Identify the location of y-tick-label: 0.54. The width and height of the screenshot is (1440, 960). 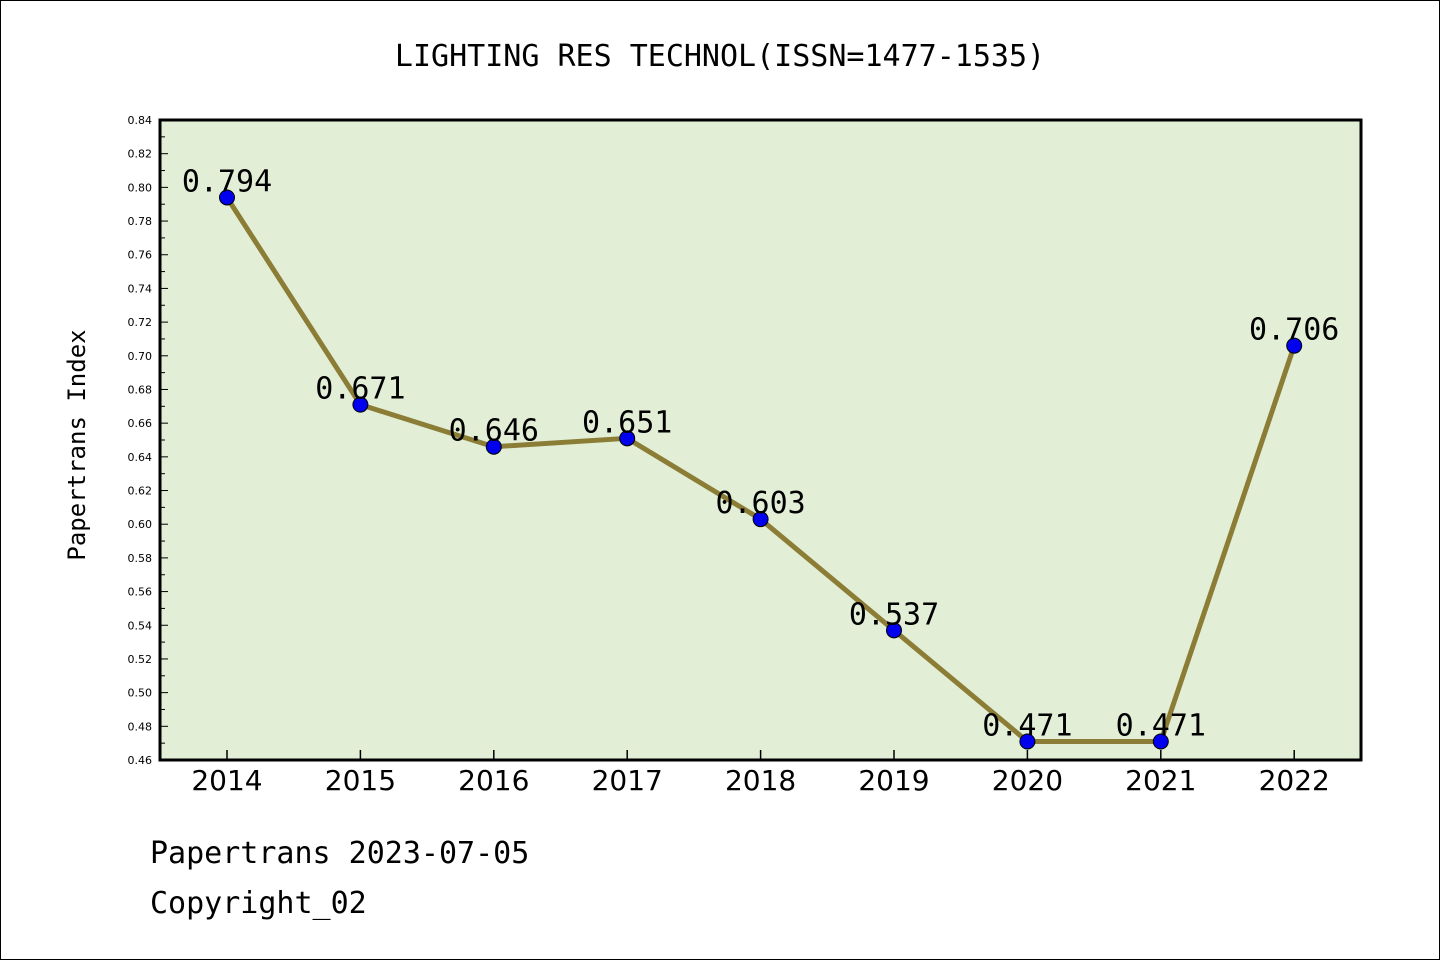
(140, 625).